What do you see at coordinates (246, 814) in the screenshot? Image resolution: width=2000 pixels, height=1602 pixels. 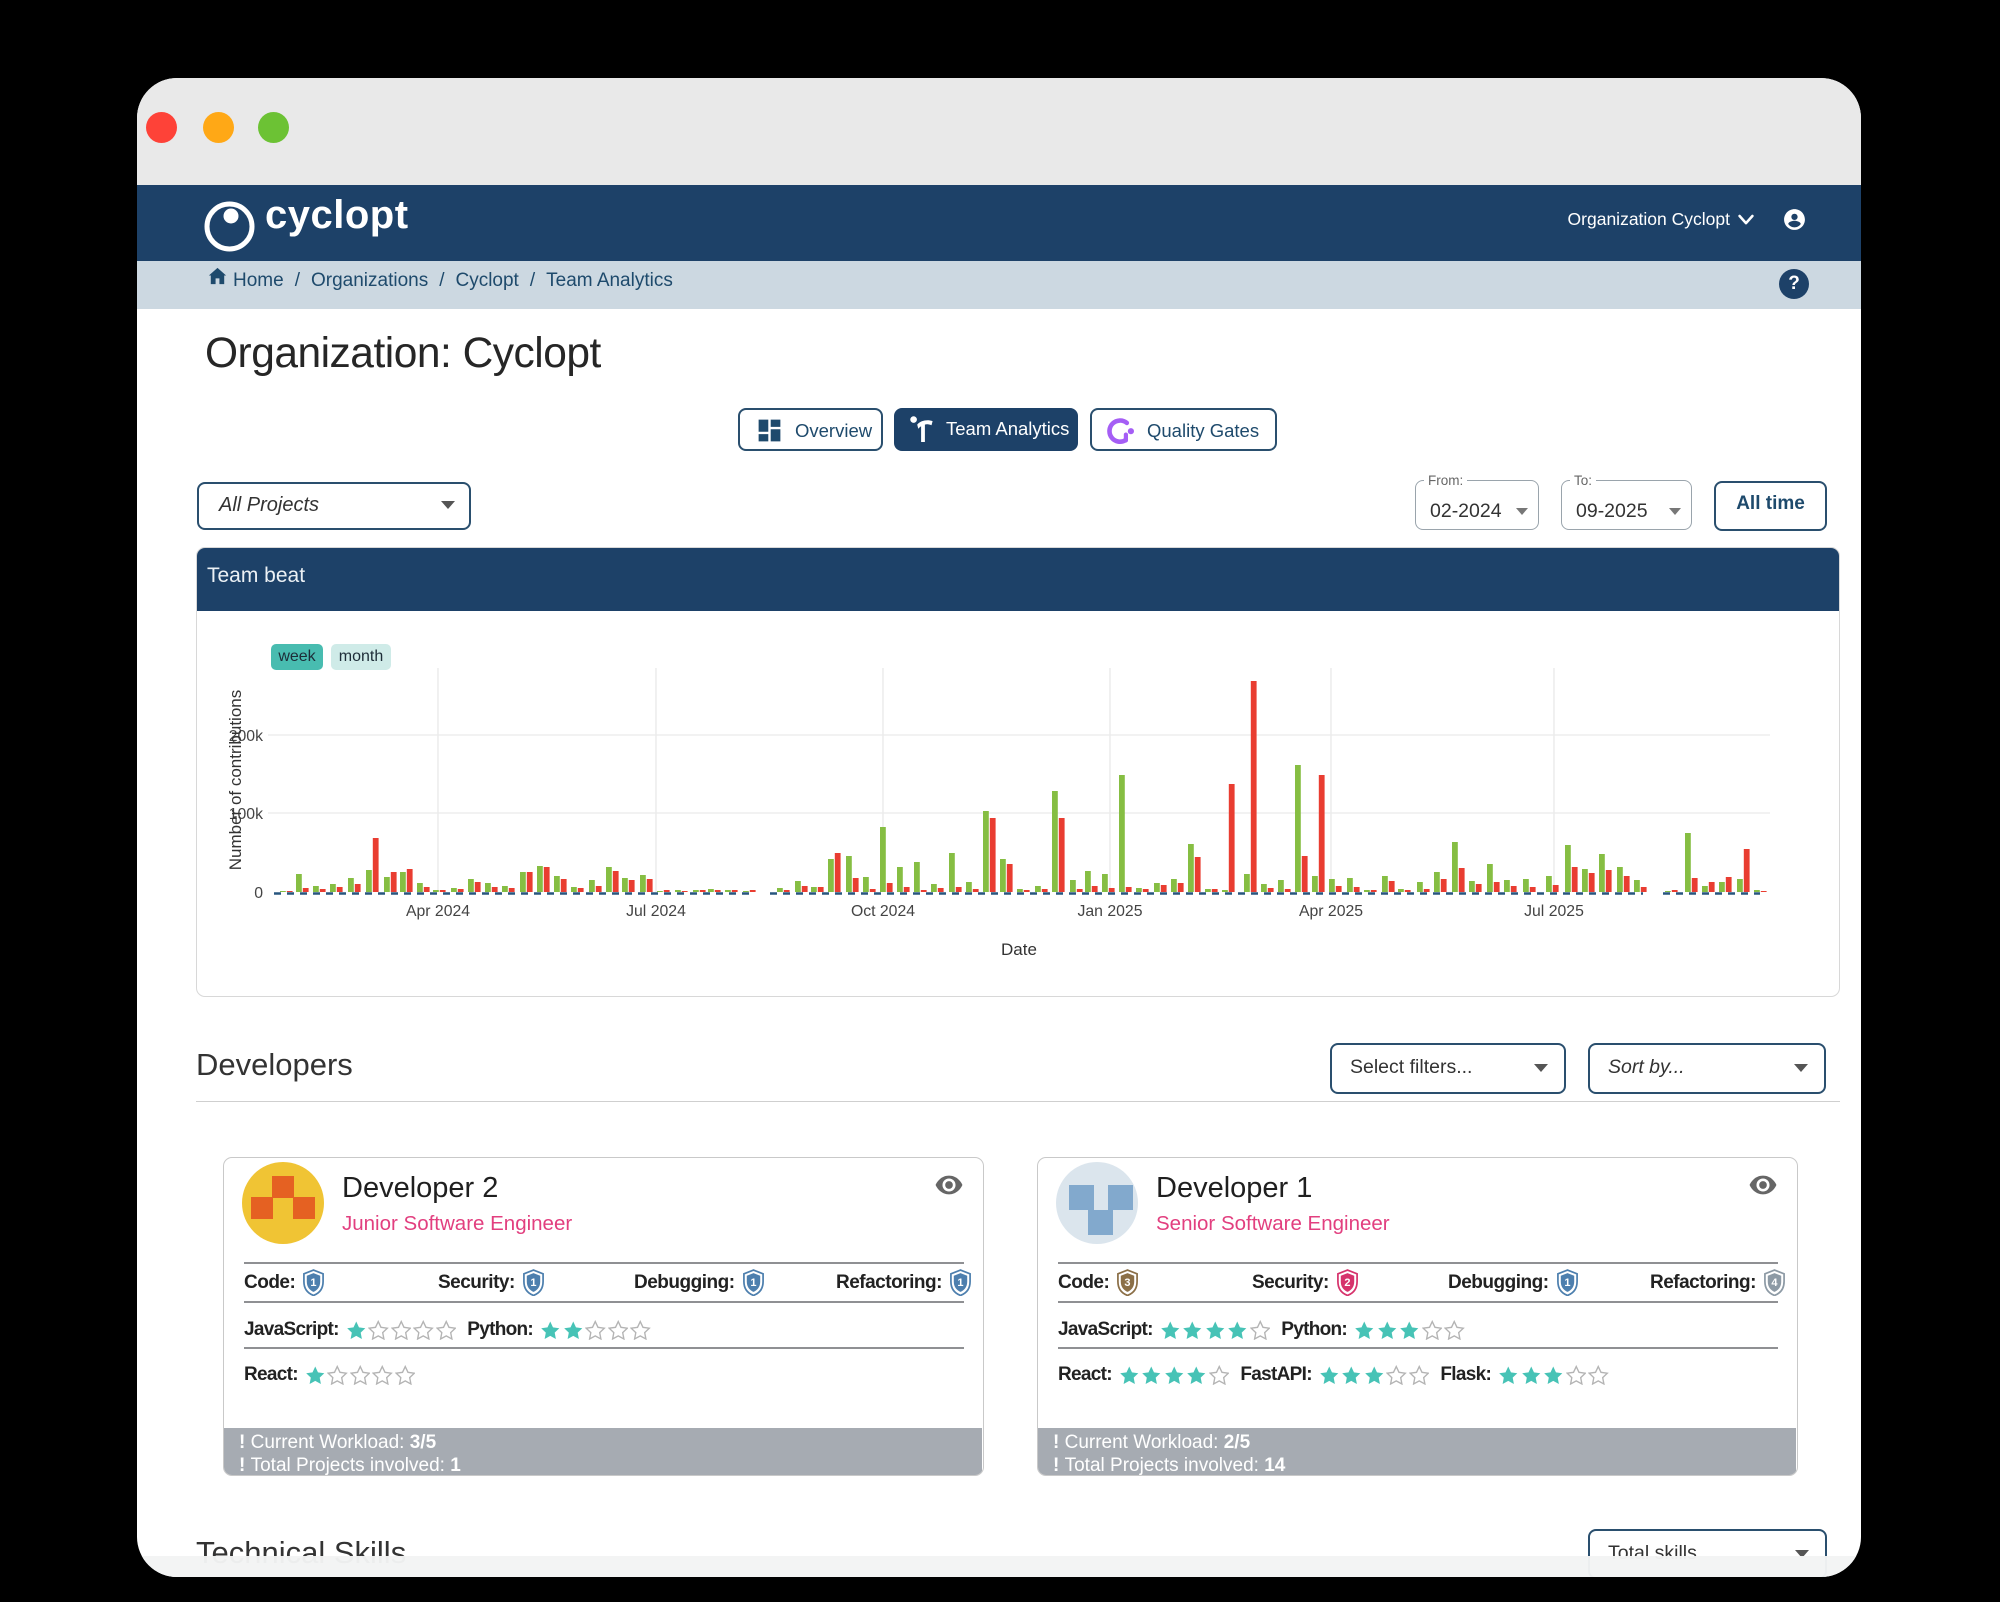 I see `svg-text: 100k` at bounding box center [246, 814].